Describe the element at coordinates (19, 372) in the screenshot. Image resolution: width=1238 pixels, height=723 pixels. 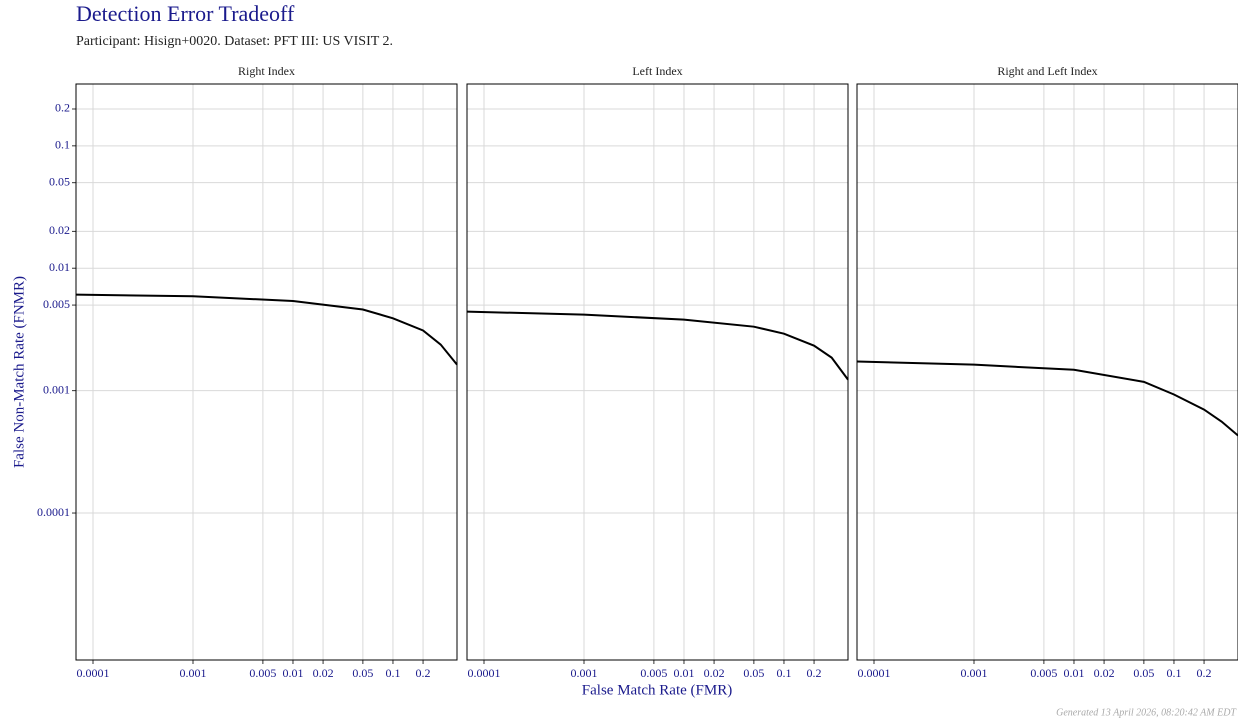
I see `y-axis-label: False Non-Match Rate (FNMR)` at that location.